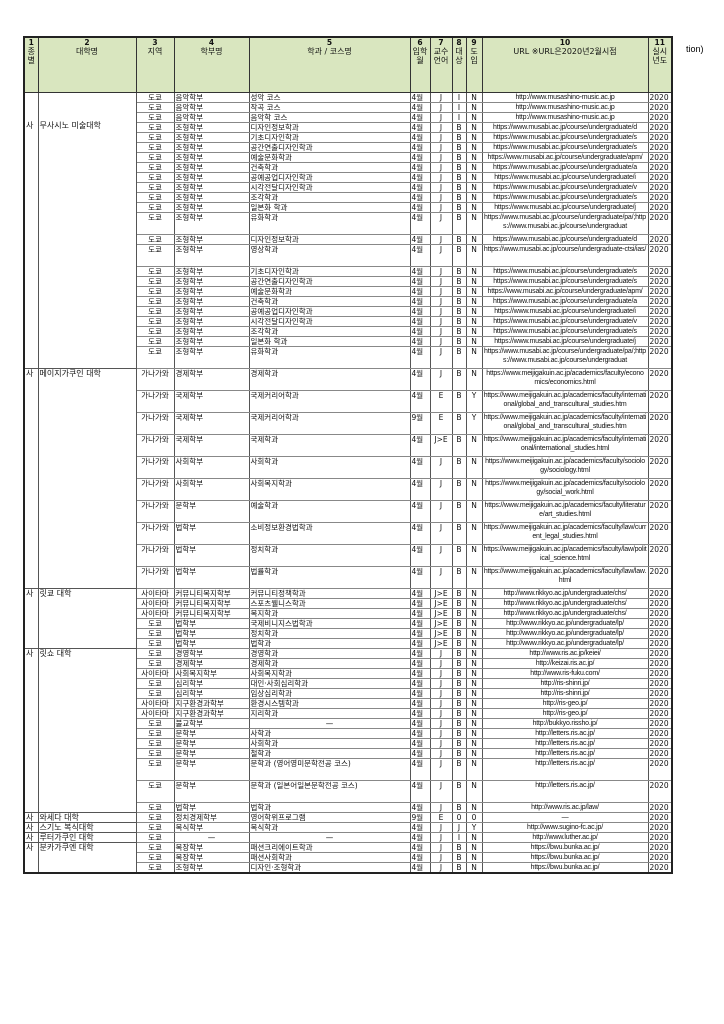 The image size is (724, 1024). Describe the element at coordinates (565, 673) in the screenshot. I see `url-cell: http://www.ris-fuku.com/` at that location.